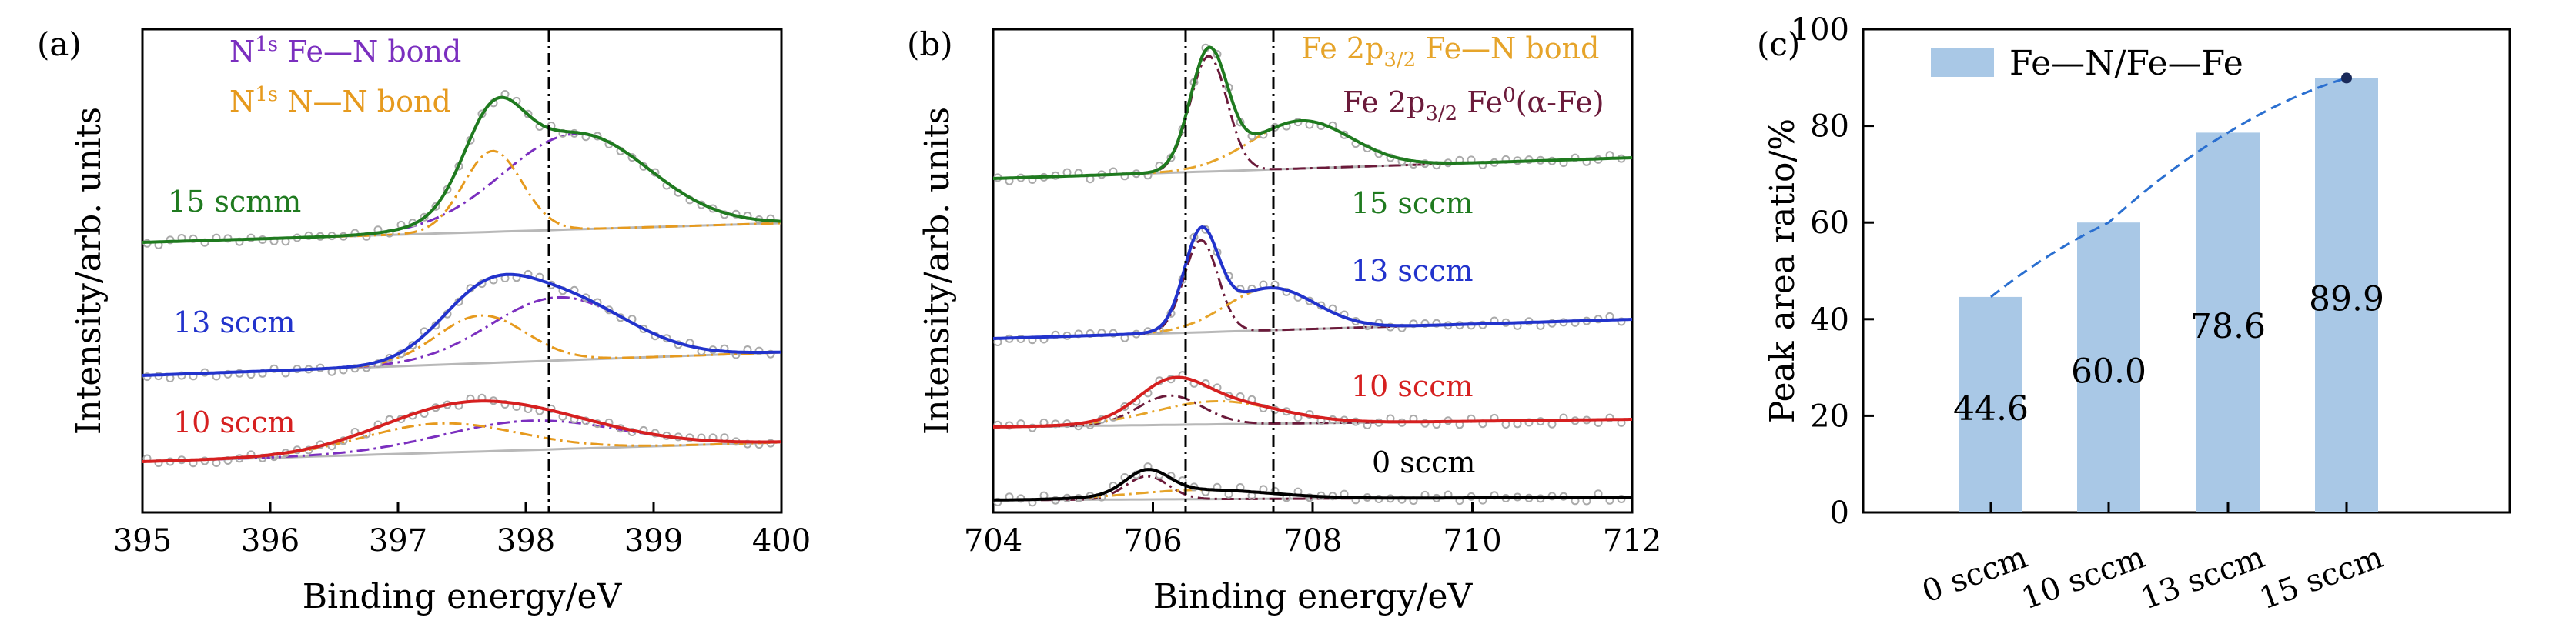 This screenshot has width=2576, height=644. I want to click on bar-value-label: 60.0, so click(2109, 372).